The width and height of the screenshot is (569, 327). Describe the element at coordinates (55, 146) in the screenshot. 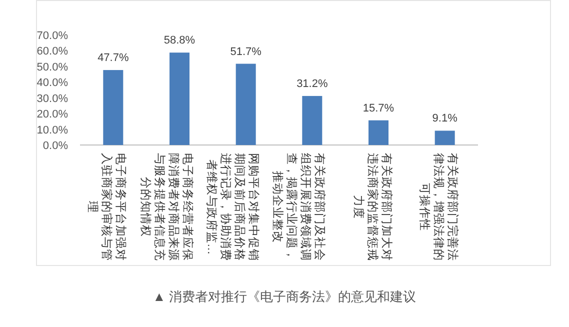

I see `y-tick-label: 0.0%` at that location.